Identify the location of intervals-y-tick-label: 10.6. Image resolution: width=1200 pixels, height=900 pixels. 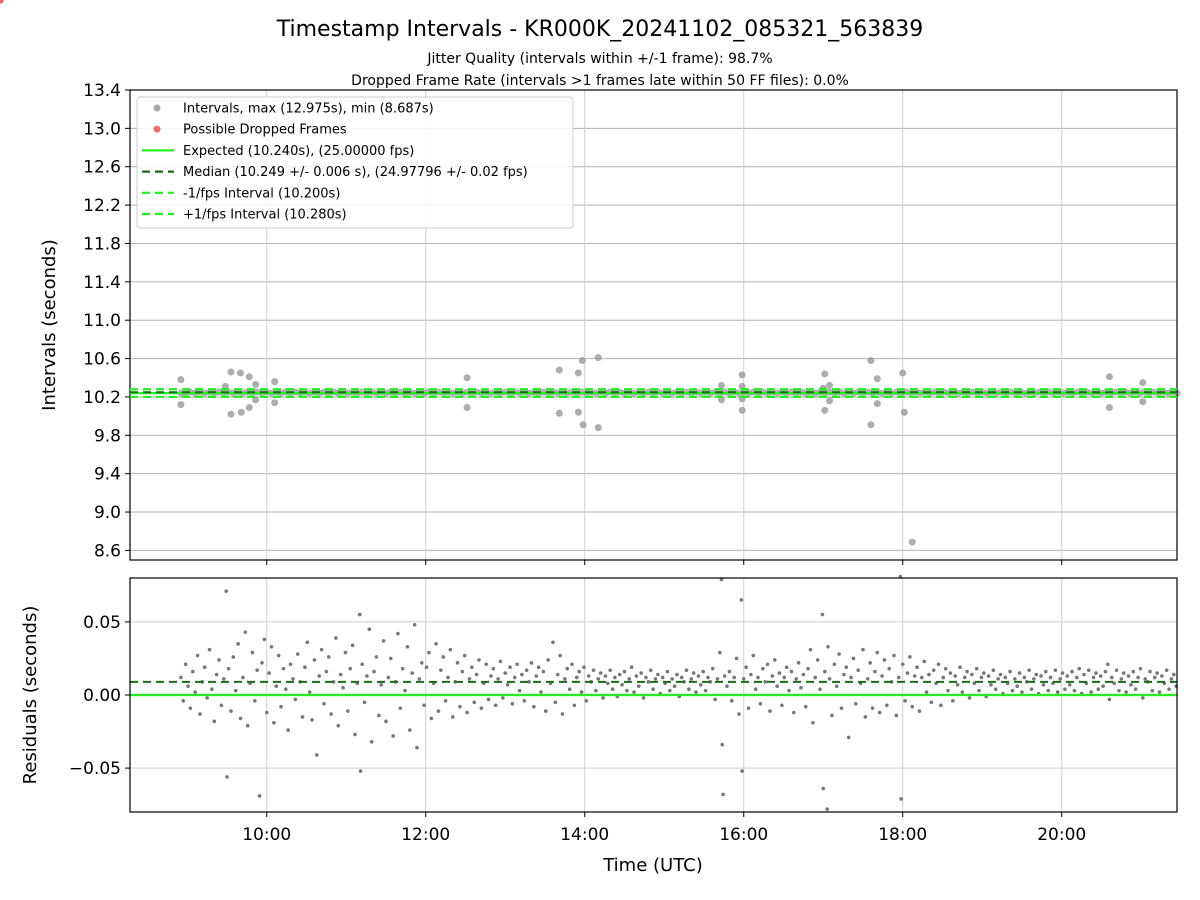
(102, 360).